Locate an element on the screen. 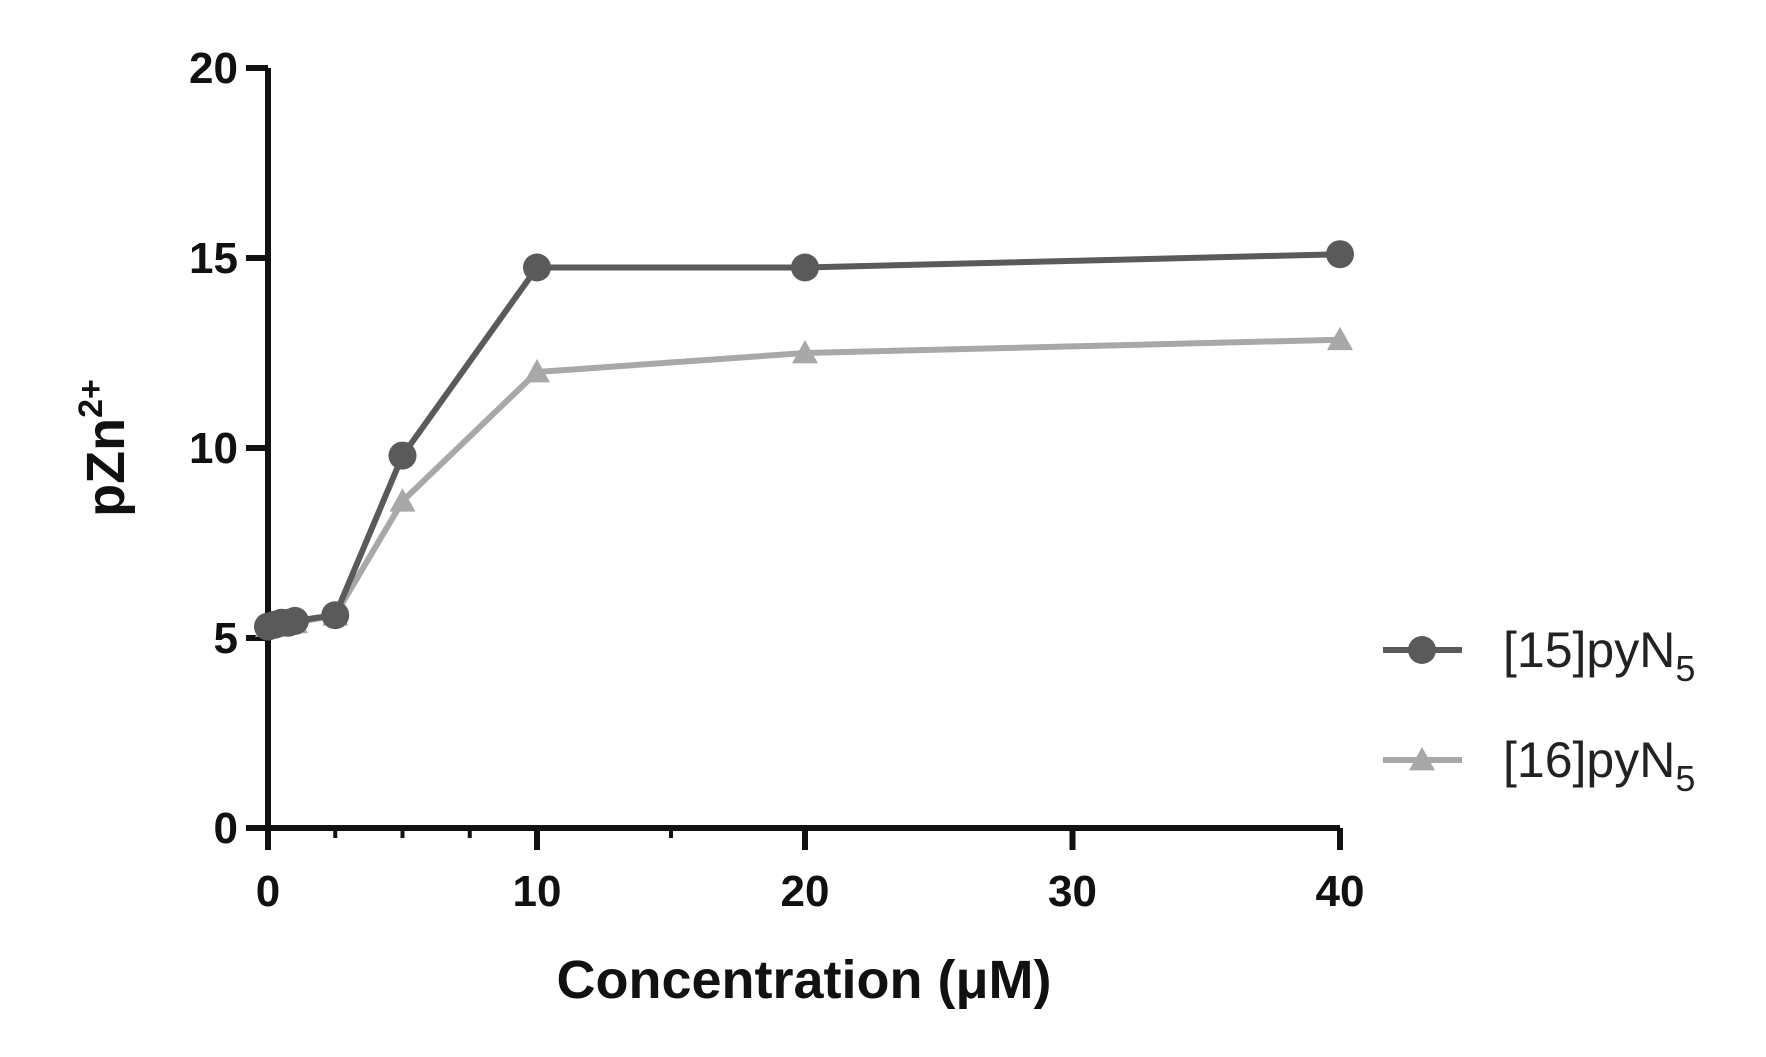 The width and height of the screenshot is (1766, 1057). x-tick-label: 0 is located at coordinates (268, 891).